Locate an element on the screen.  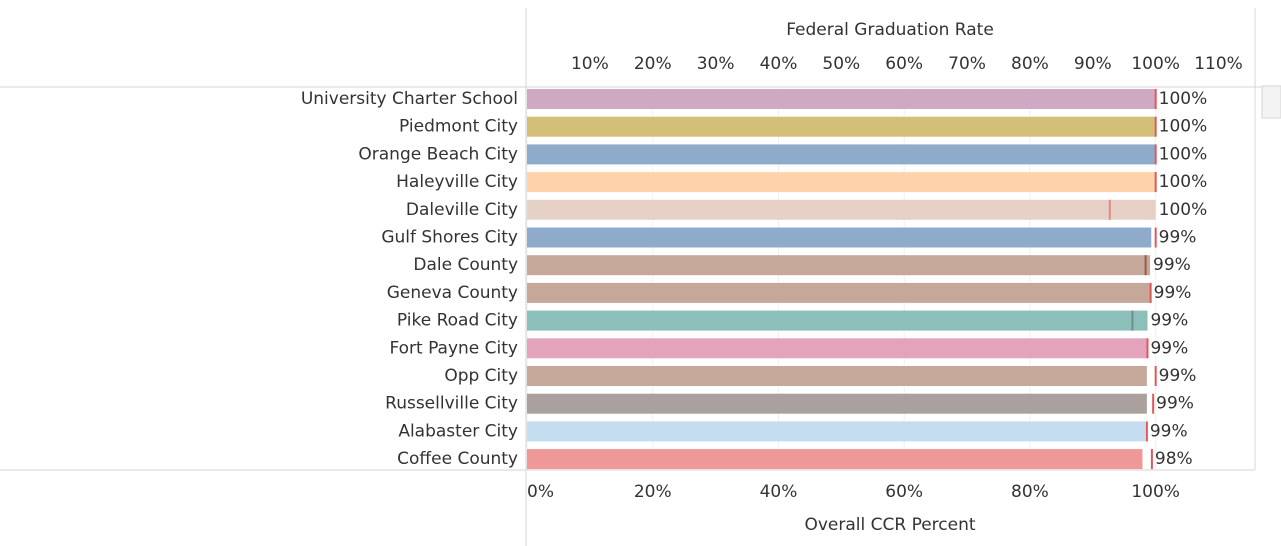
value-label: 98% is located at coordinates (1174, 459).